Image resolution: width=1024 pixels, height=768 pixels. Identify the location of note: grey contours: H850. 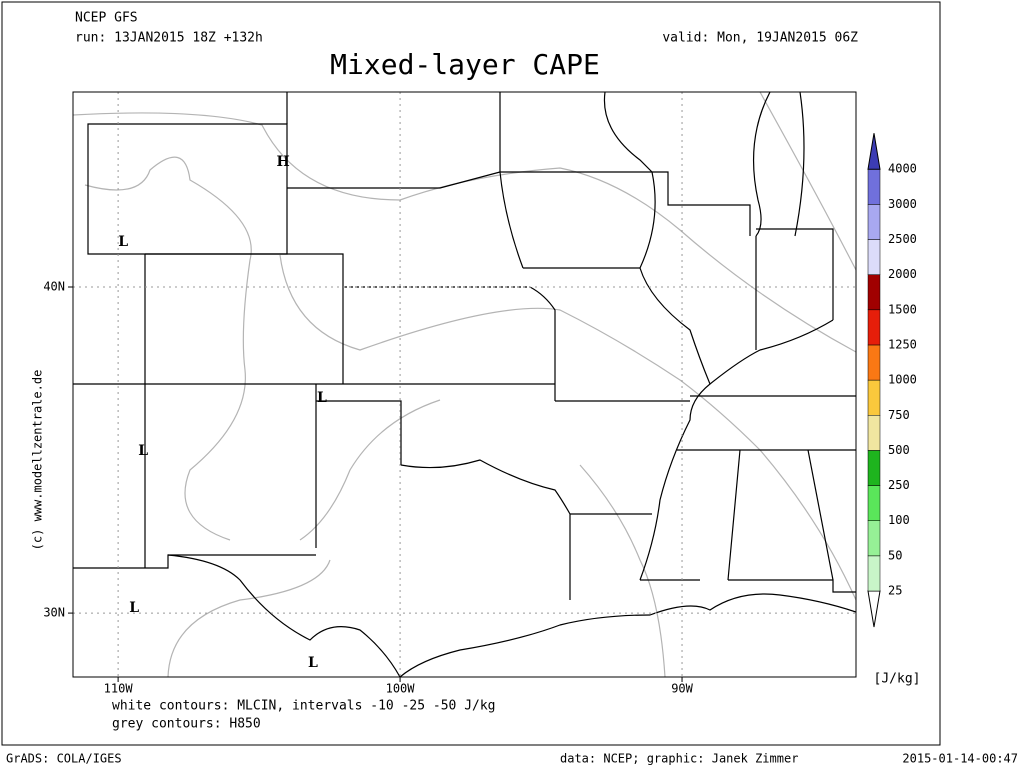
(186, 724).